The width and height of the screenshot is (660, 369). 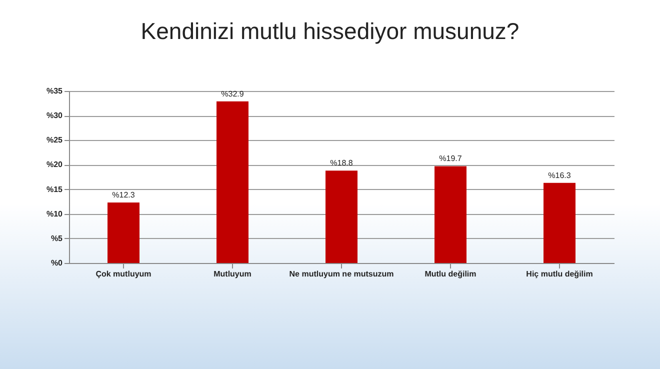 What do you see at coordinates (341, 274) in the screenshot?
I see `x-tick-label: Ne mutluyum ne mutsuzum` at bounding box center [341, 274].